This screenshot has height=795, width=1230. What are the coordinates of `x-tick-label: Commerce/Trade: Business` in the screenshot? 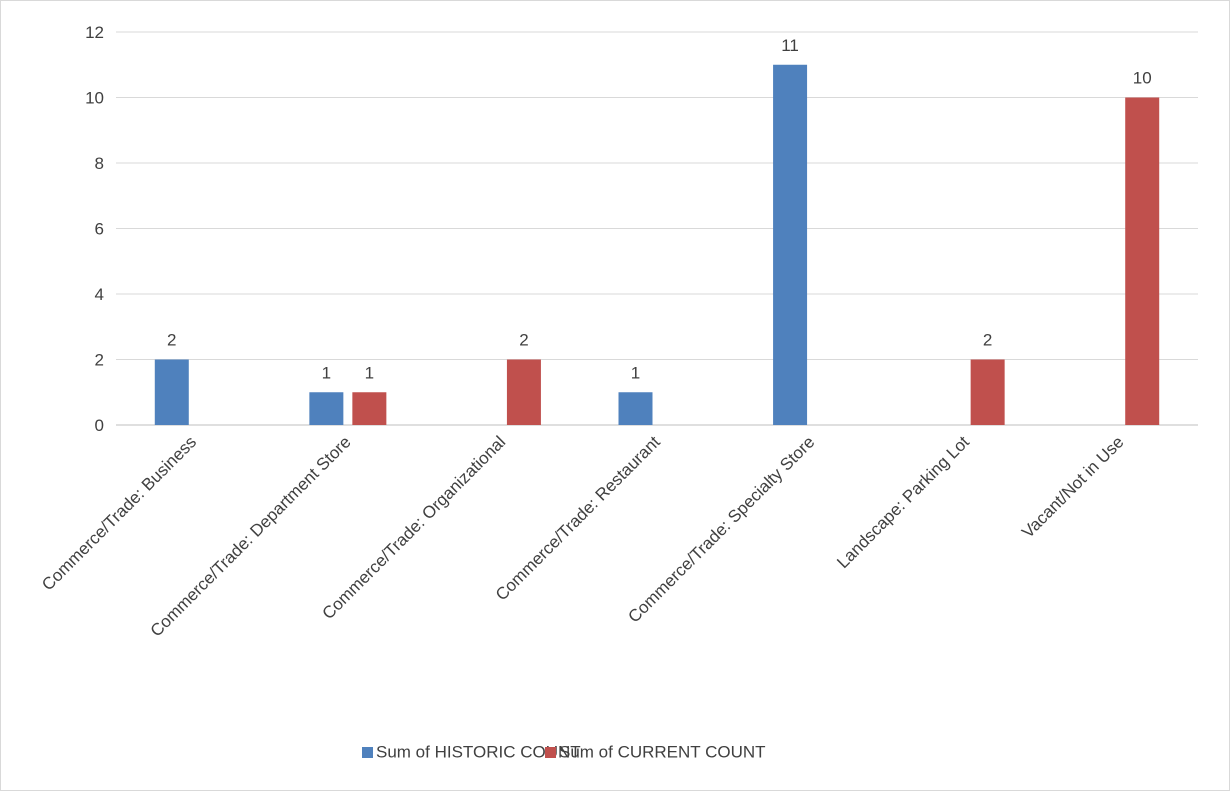 It's located at (119, 513).